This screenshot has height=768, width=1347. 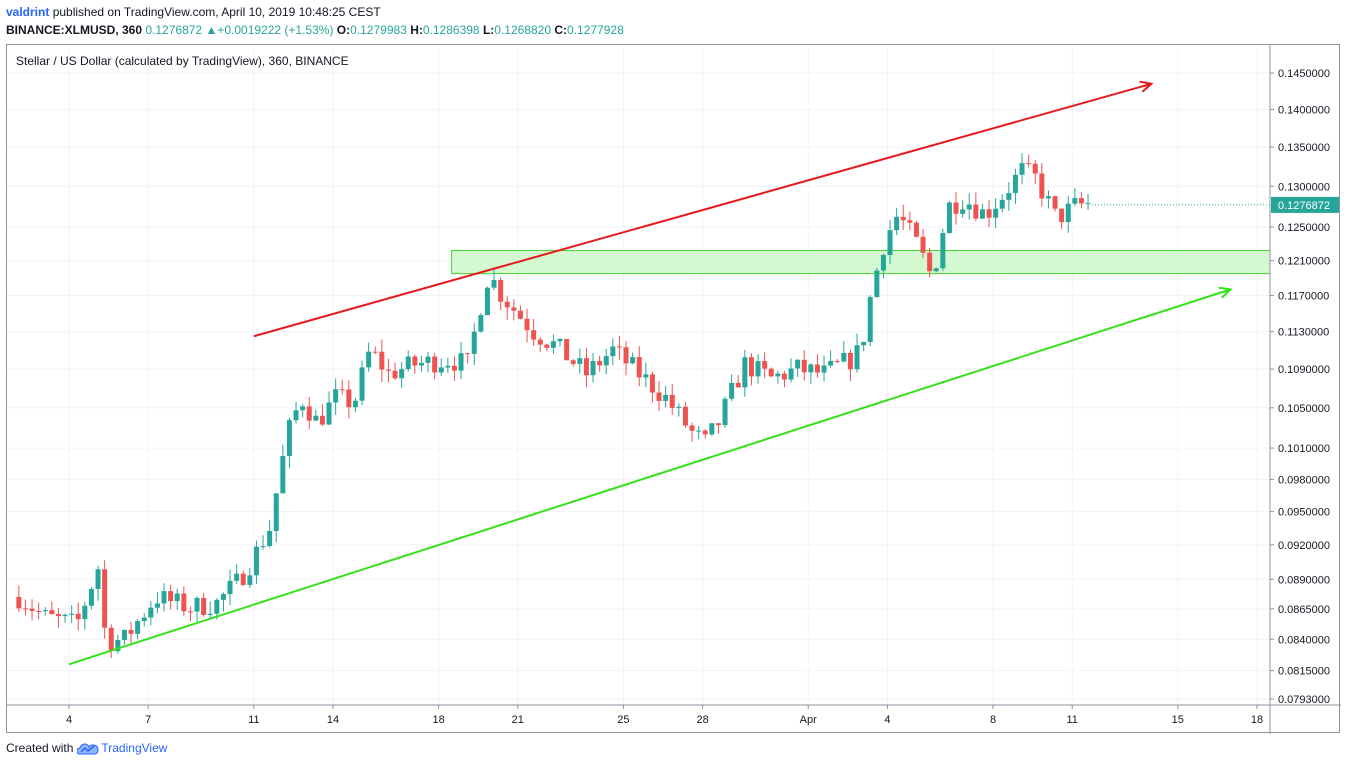 What do you see at coordinates (1304, 640) in the screenshot?
I see `y-tick-label: 0.0840000` at bounding box center [1304, 640].